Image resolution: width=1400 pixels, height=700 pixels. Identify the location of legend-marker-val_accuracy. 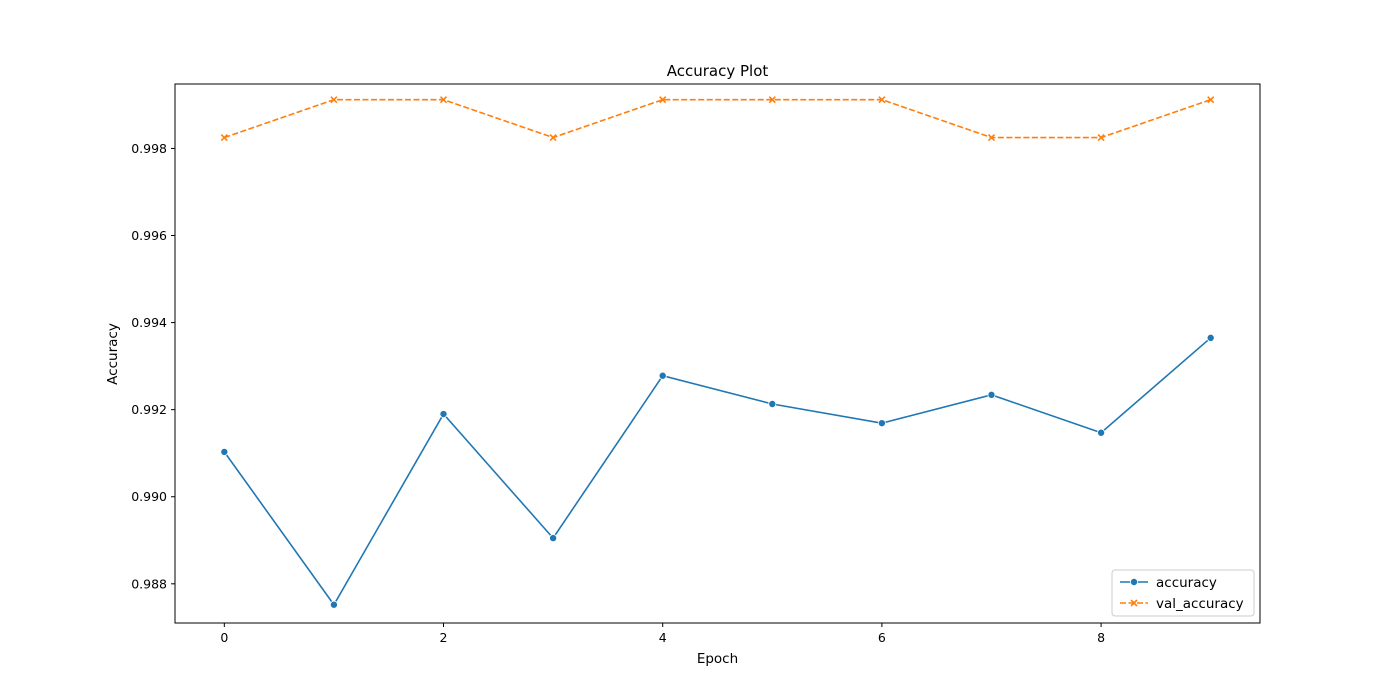
(1134, 603).